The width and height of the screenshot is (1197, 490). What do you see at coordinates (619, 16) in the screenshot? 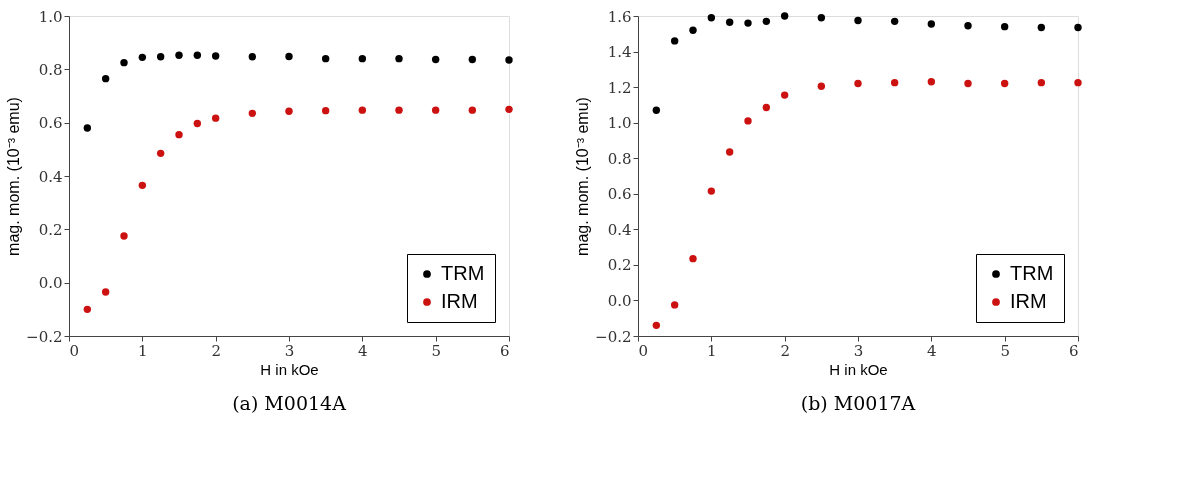
I see `y-tick-label: 1.6` at bounding box center [619, 16].